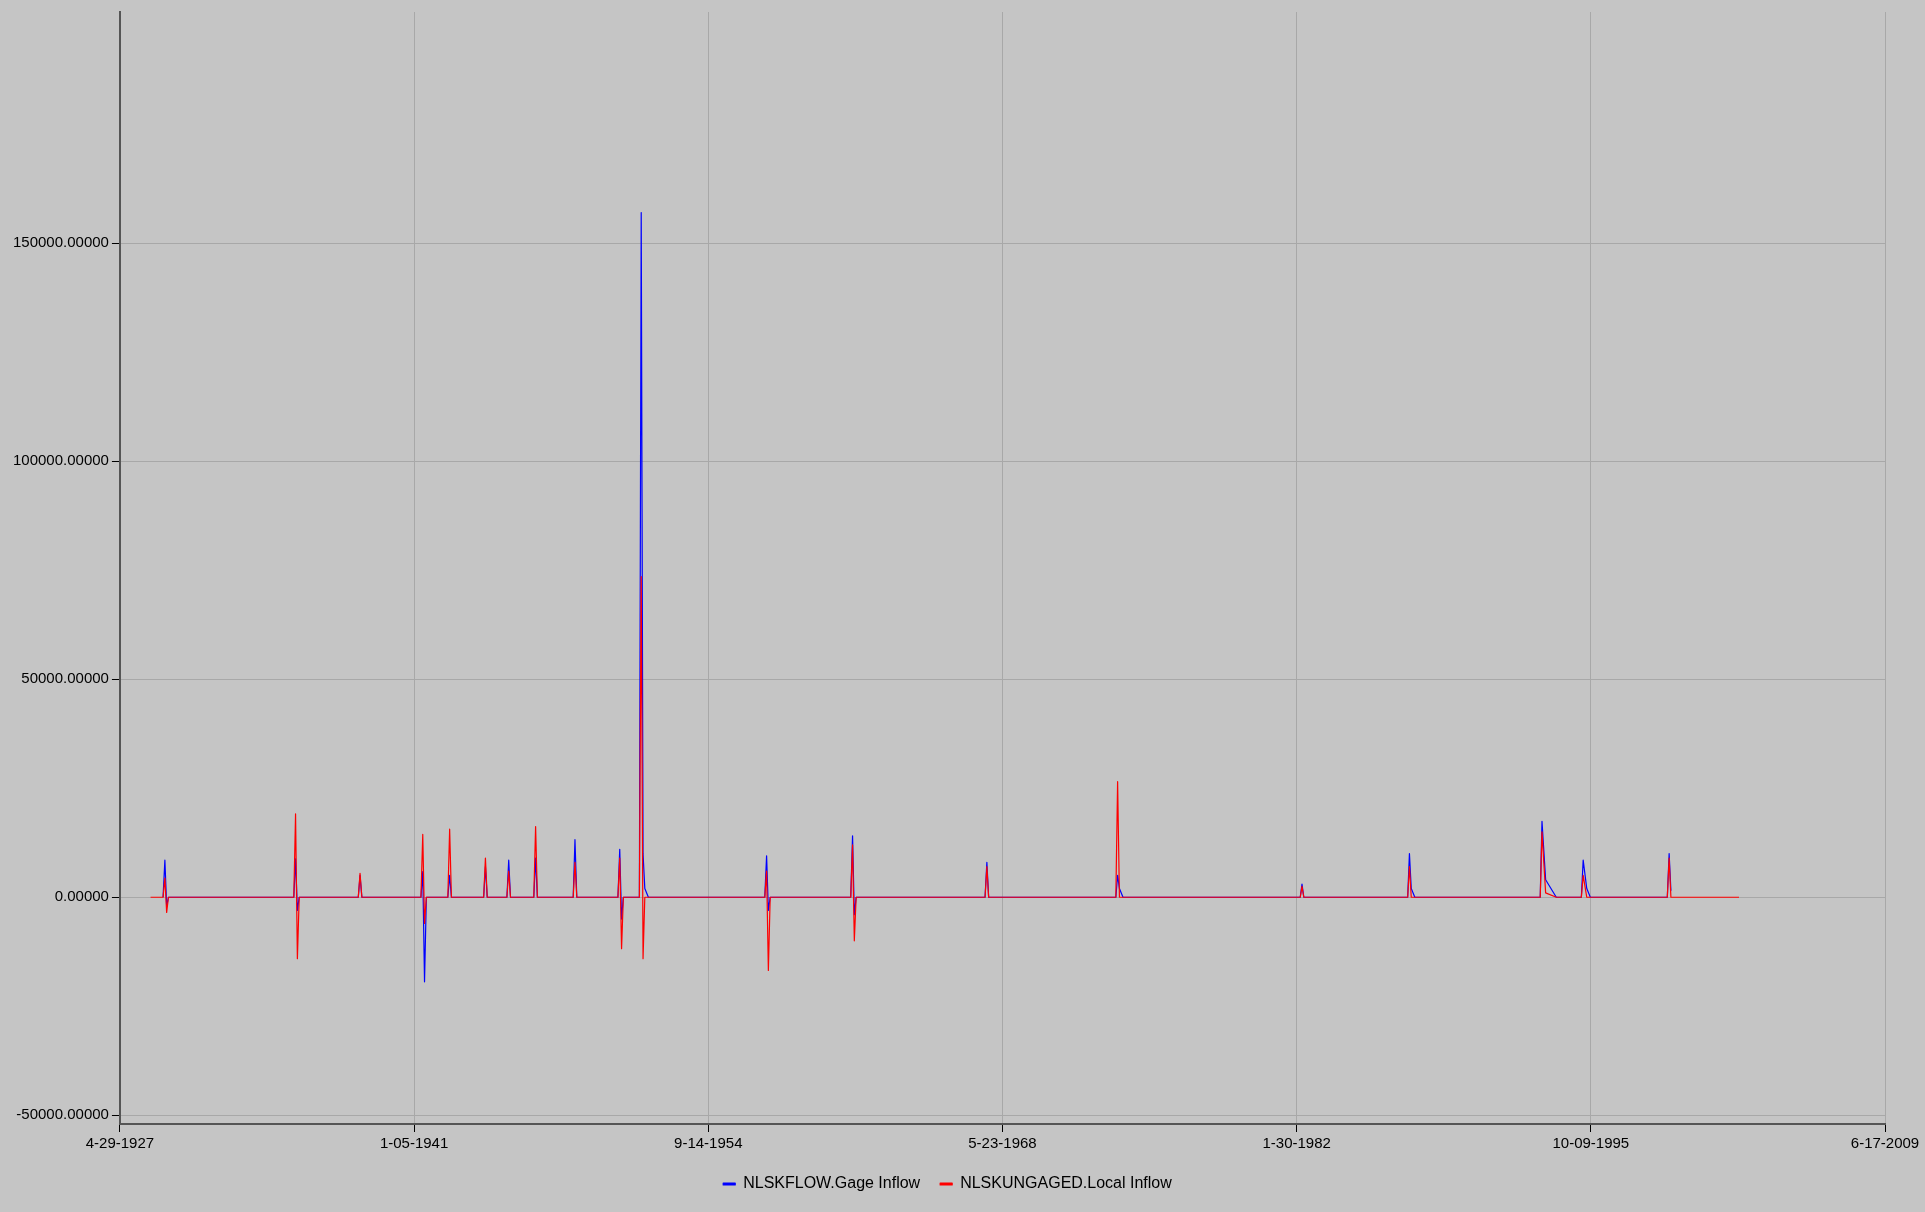 The image size is (1925, 1212). Describe the element at coordinates (1066, 1183) in the screenshot. I see `legend-label: NLSKUNGAGED.Local Inflow` at that location.